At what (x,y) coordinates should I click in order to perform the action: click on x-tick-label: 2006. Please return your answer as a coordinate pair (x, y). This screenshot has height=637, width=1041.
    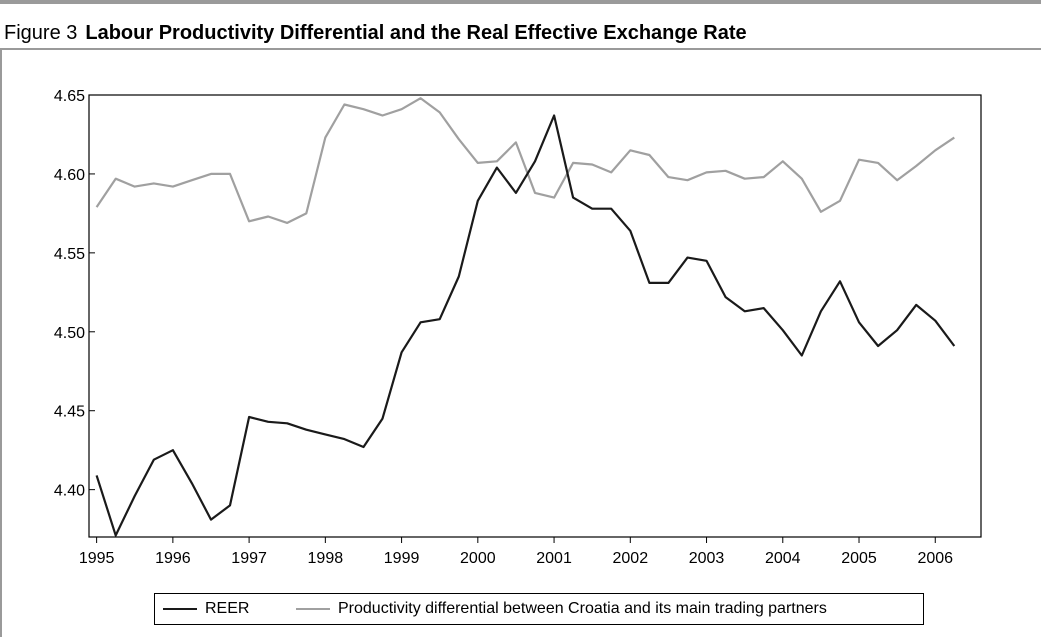
    Looking at the image, I should click on (935, 558).